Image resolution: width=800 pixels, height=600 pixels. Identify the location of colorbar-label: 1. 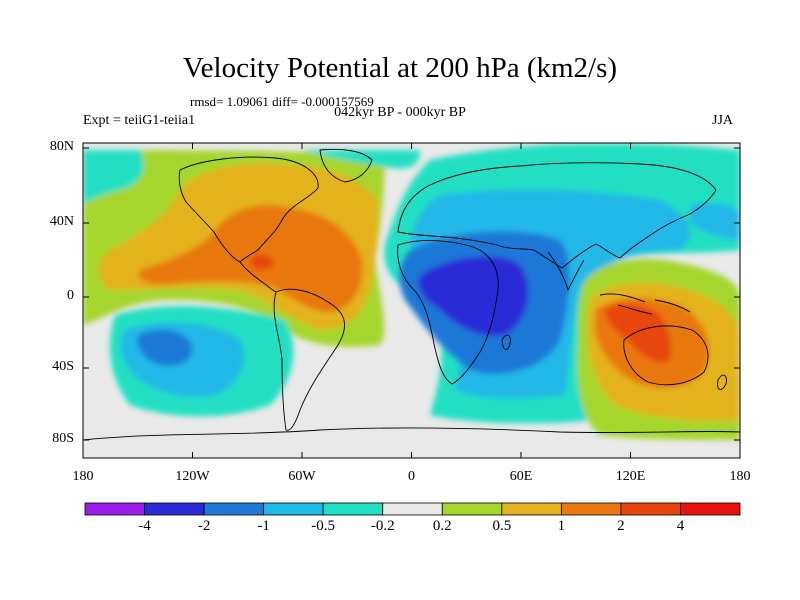
(561, 526).